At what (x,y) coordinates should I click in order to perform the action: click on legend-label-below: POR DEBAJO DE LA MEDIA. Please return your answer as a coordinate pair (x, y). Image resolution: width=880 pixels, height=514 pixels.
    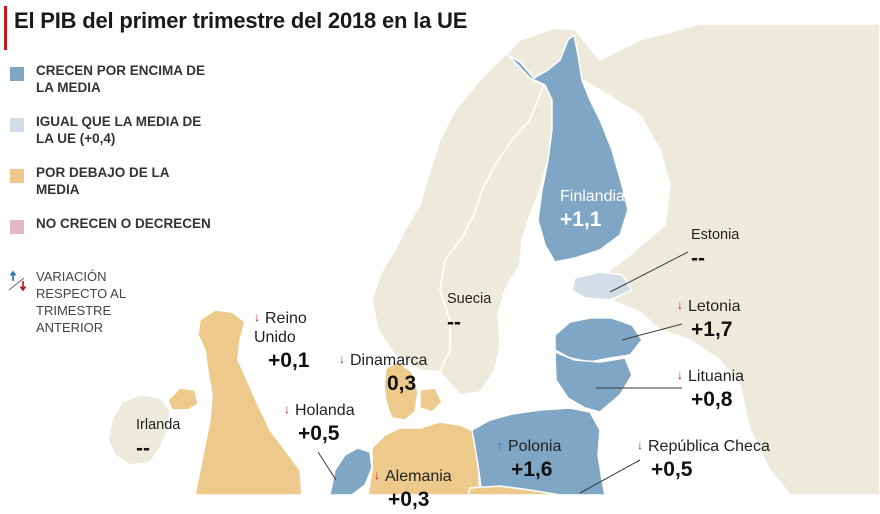
    Looking at the image, I should click on (103, 181).